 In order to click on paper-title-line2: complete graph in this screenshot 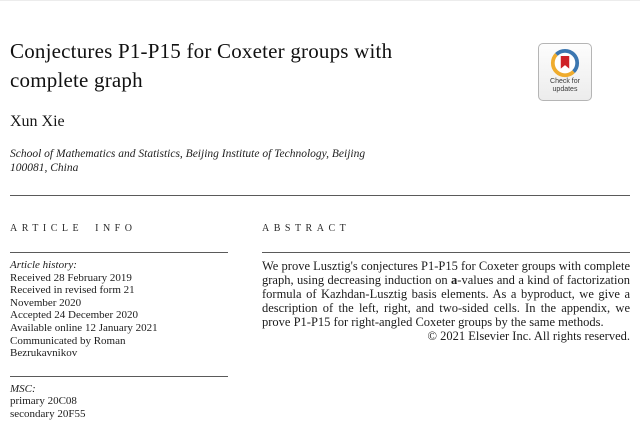, I will do `click(76, 80)`.